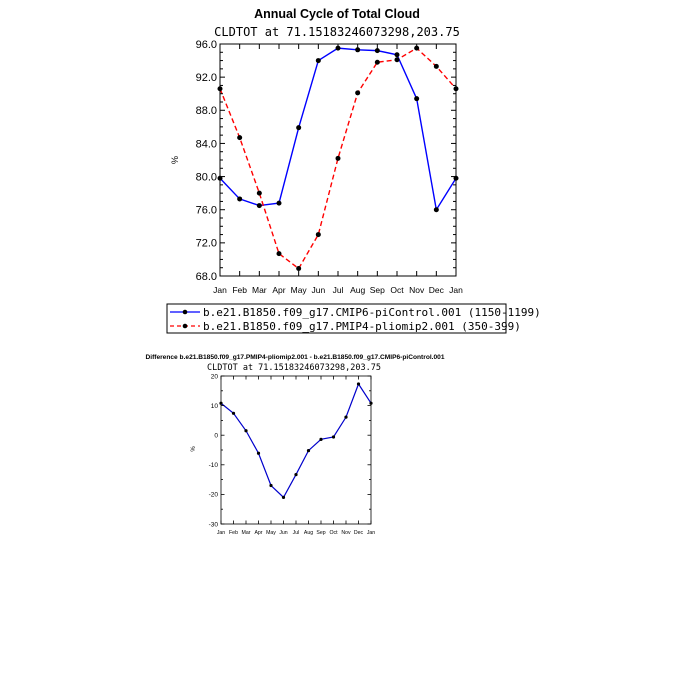 This screenshot has height=675, width=675. I want to click on diff-chart-subtitle: CLDTOT at 71.15183246073298,203.75, so click(294, 368).